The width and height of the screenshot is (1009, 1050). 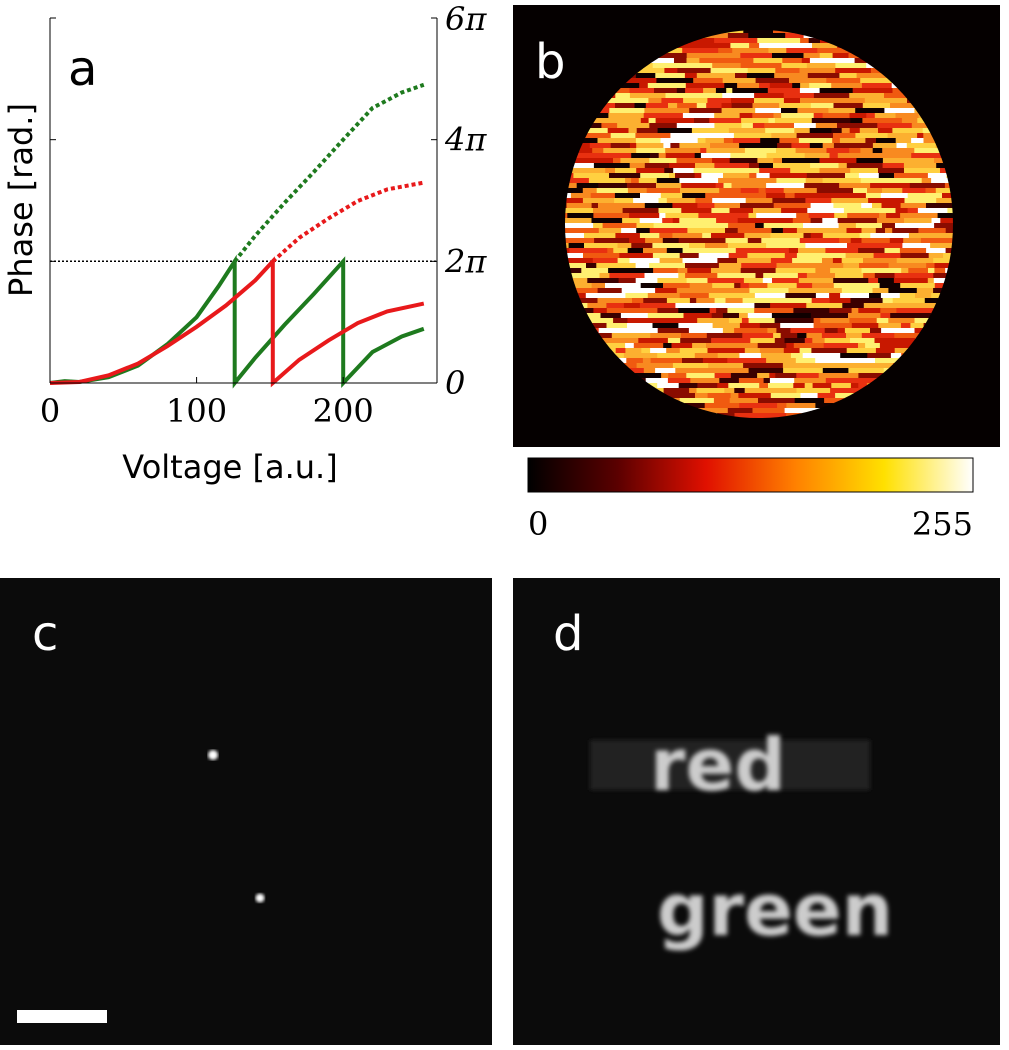 I want to click on spot, so click(x=260, y=898).